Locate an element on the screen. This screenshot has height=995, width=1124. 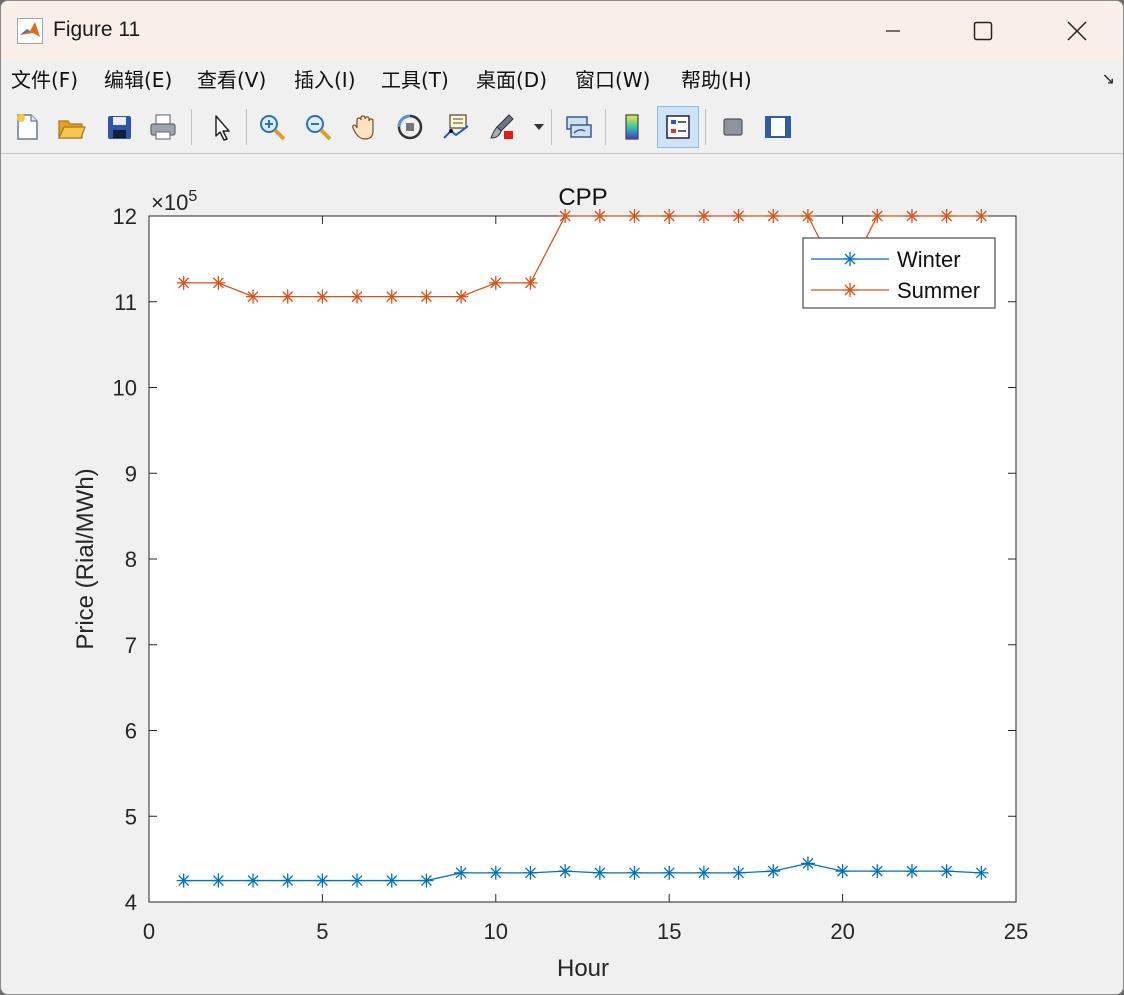
colorbar-icon is located at coordinates (632, 127).